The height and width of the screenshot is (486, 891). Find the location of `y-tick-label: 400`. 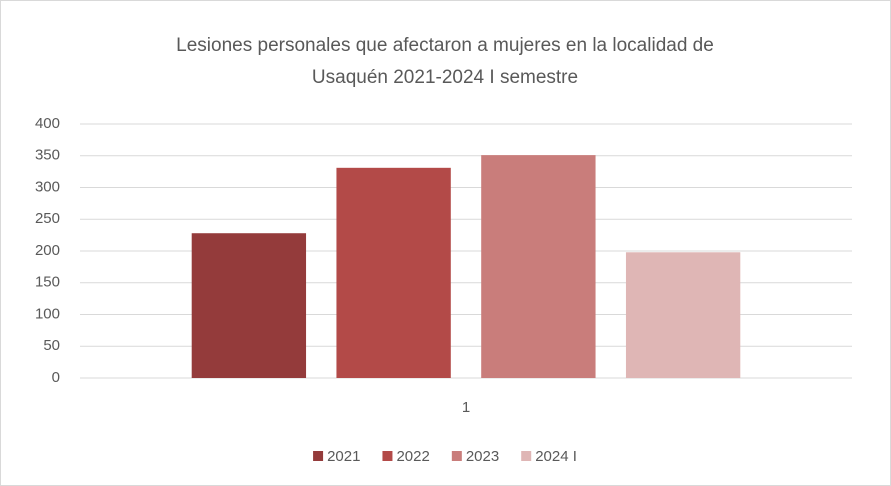

y-tick-label: 400 is located at coordinates (47, 123).